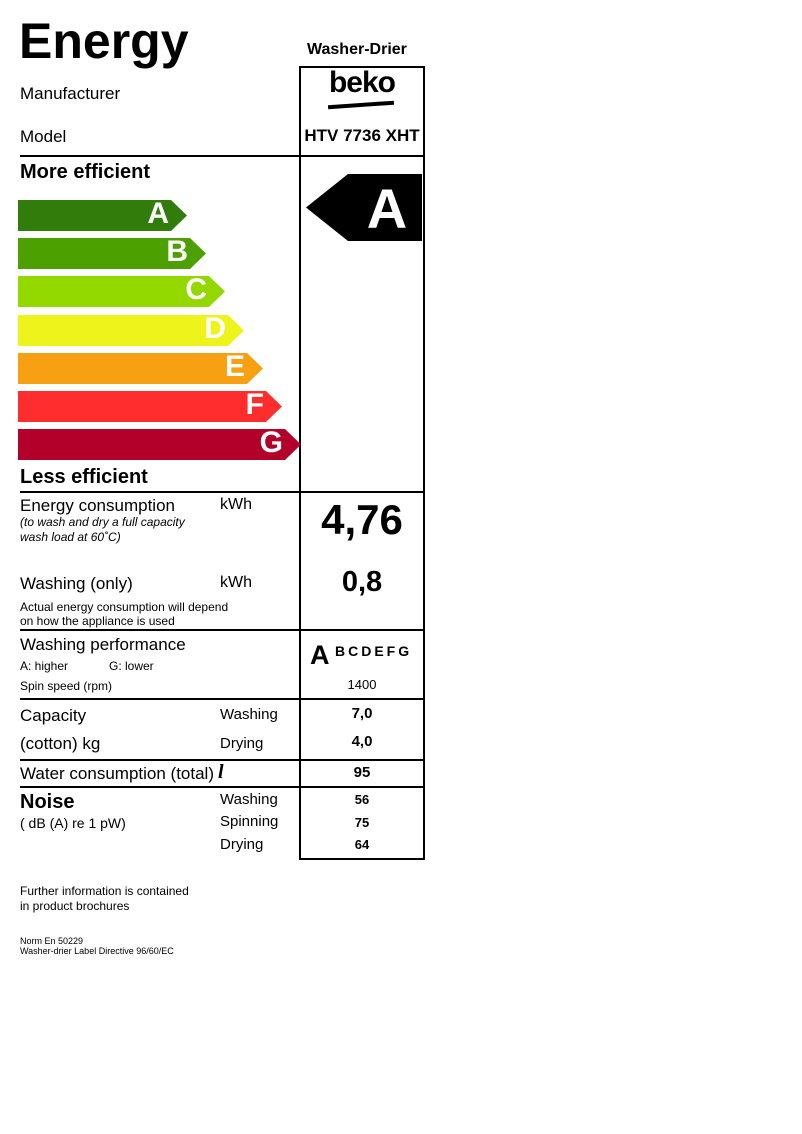 The image size is (802, 1134). Describe the element at coordinates (242, 844) in the screenshot. I see `noise-drying-label: Drying` at that location.